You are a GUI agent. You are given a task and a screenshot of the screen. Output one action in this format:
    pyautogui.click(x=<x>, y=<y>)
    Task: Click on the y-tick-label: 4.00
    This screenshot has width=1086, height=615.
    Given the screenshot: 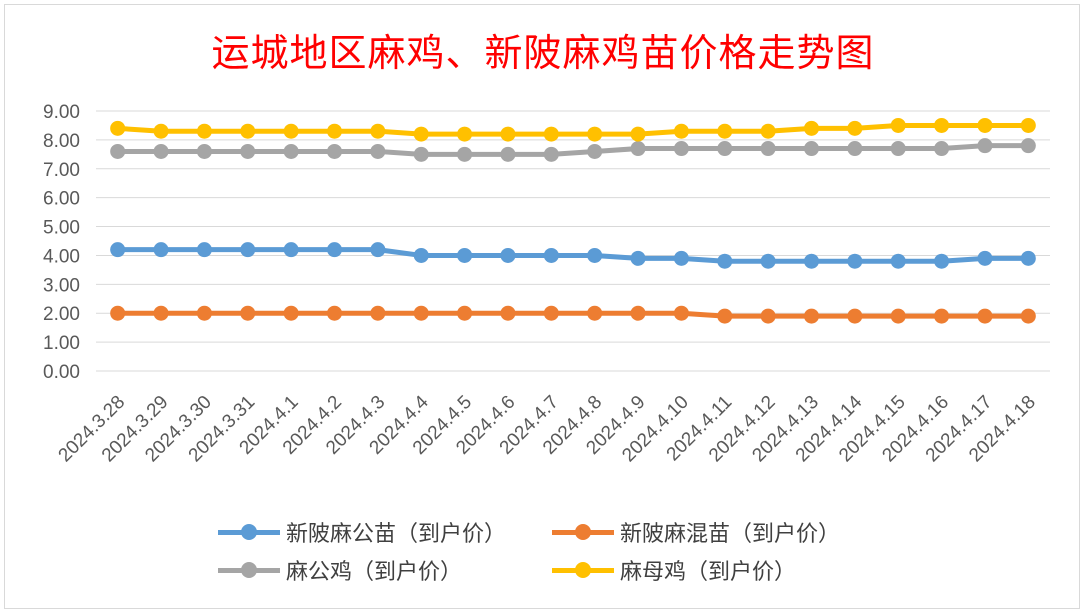 What is the action you would take?
    pyautogui.click(x=61, y=256)
    